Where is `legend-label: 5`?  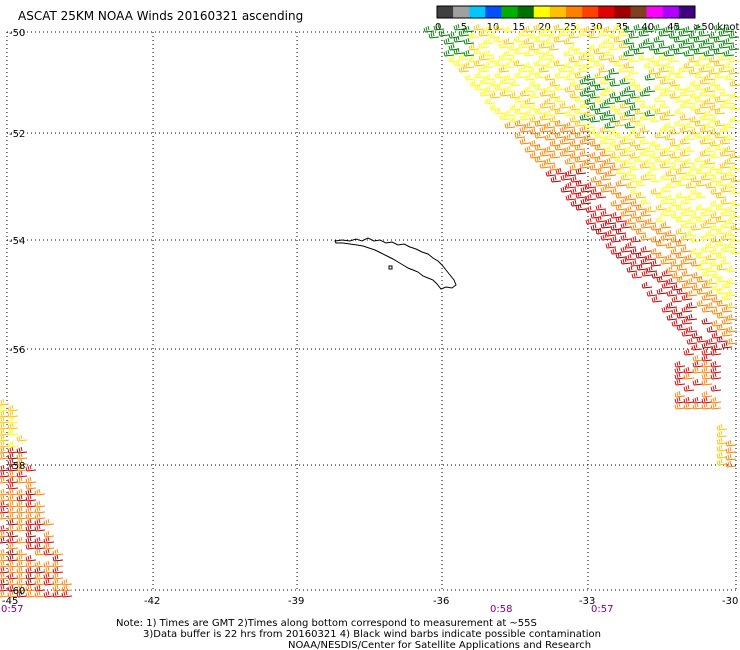
legend-label: 5 is located at coordinates (464, 27).